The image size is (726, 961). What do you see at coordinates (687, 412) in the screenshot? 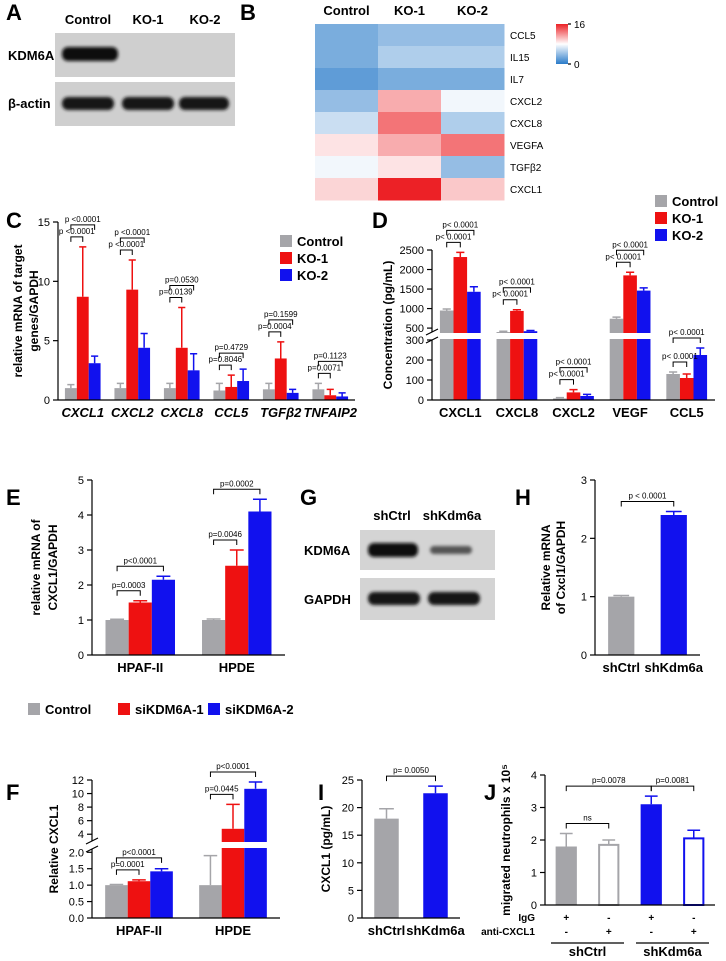
I see `x-tick-label: CCL5` at bounding box center [687, 412].